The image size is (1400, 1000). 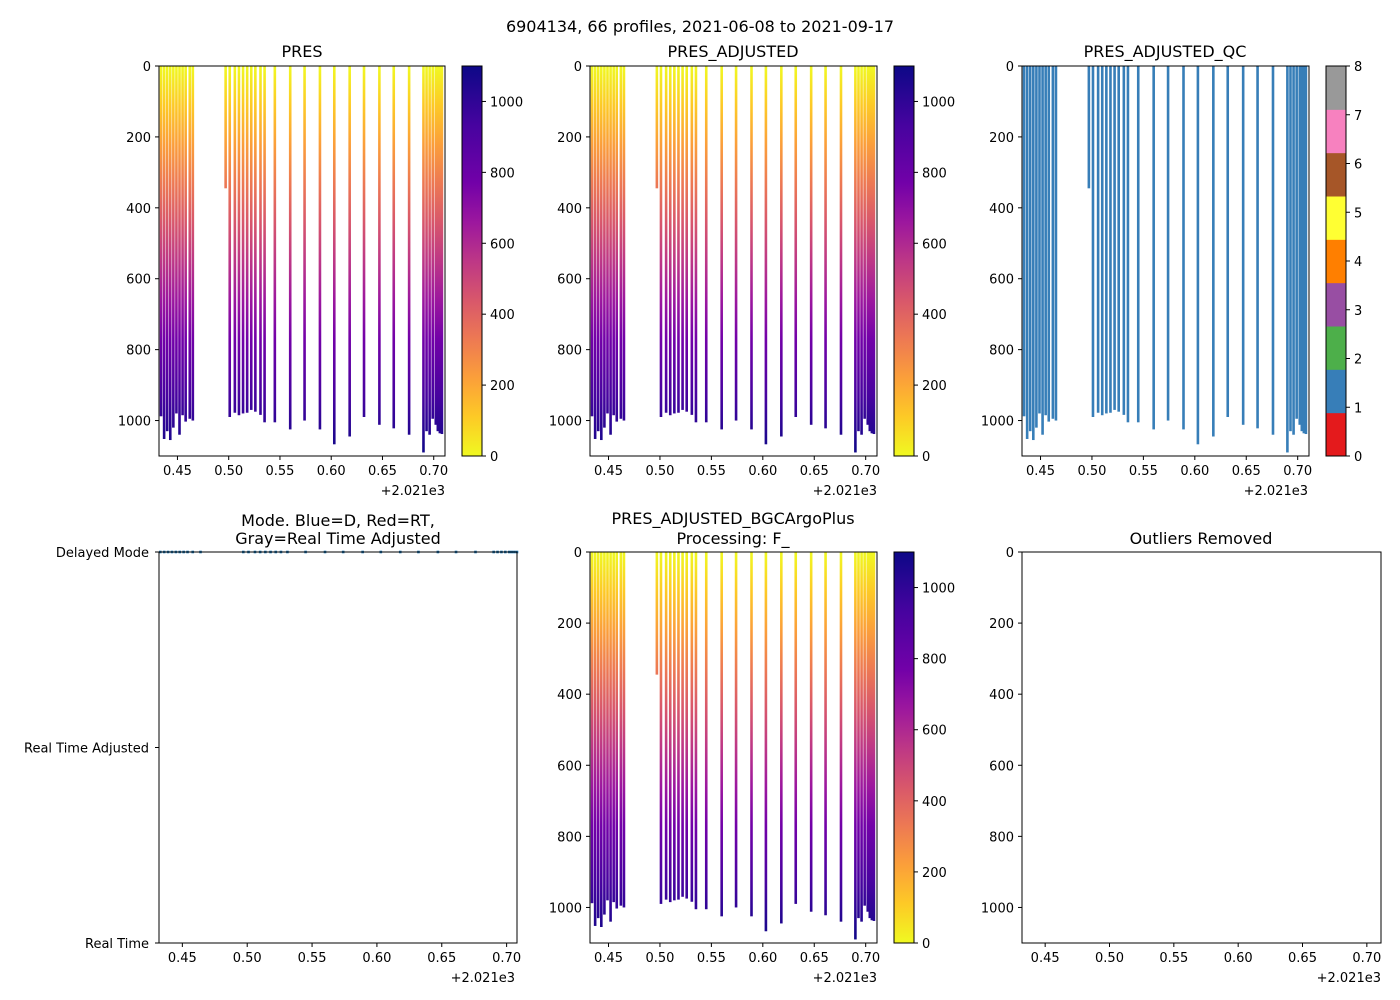 I want to click on colorbar-tick-label: 7, so click(x=1358, y=116).